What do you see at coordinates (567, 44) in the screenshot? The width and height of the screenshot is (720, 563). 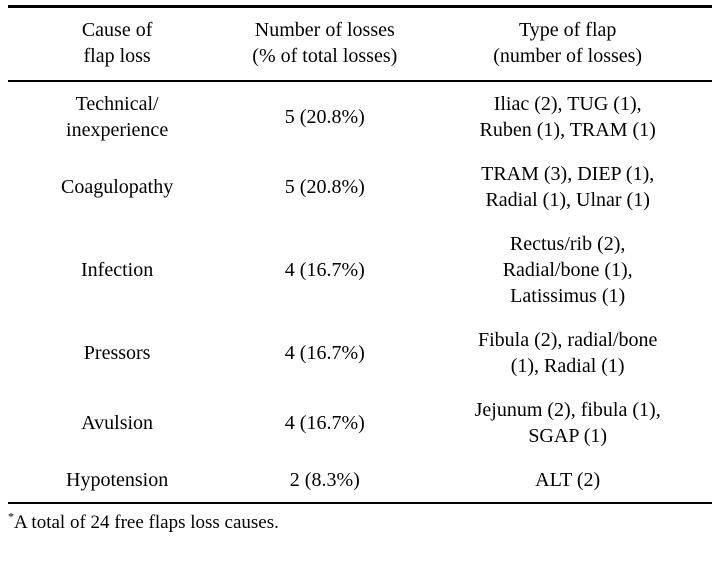 I see `col-header-type: Type of flap (number of losses)` at bounding box center [567, 44].